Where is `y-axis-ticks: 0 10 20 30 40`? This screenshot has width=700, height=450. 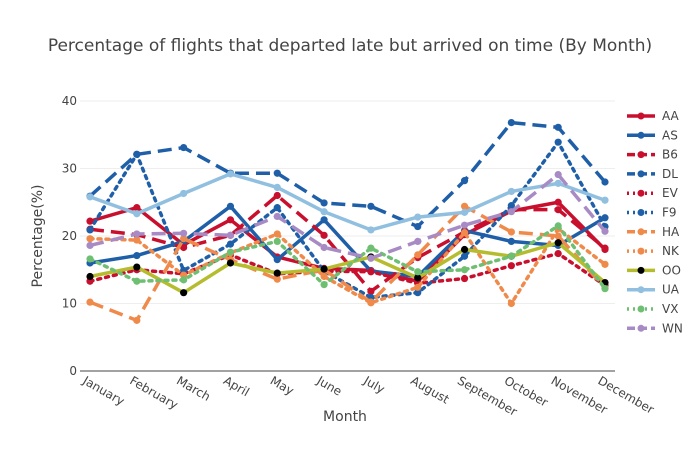
y-axis-ticks: 0 10 20 30 40 is located at coordinates (69, 236).